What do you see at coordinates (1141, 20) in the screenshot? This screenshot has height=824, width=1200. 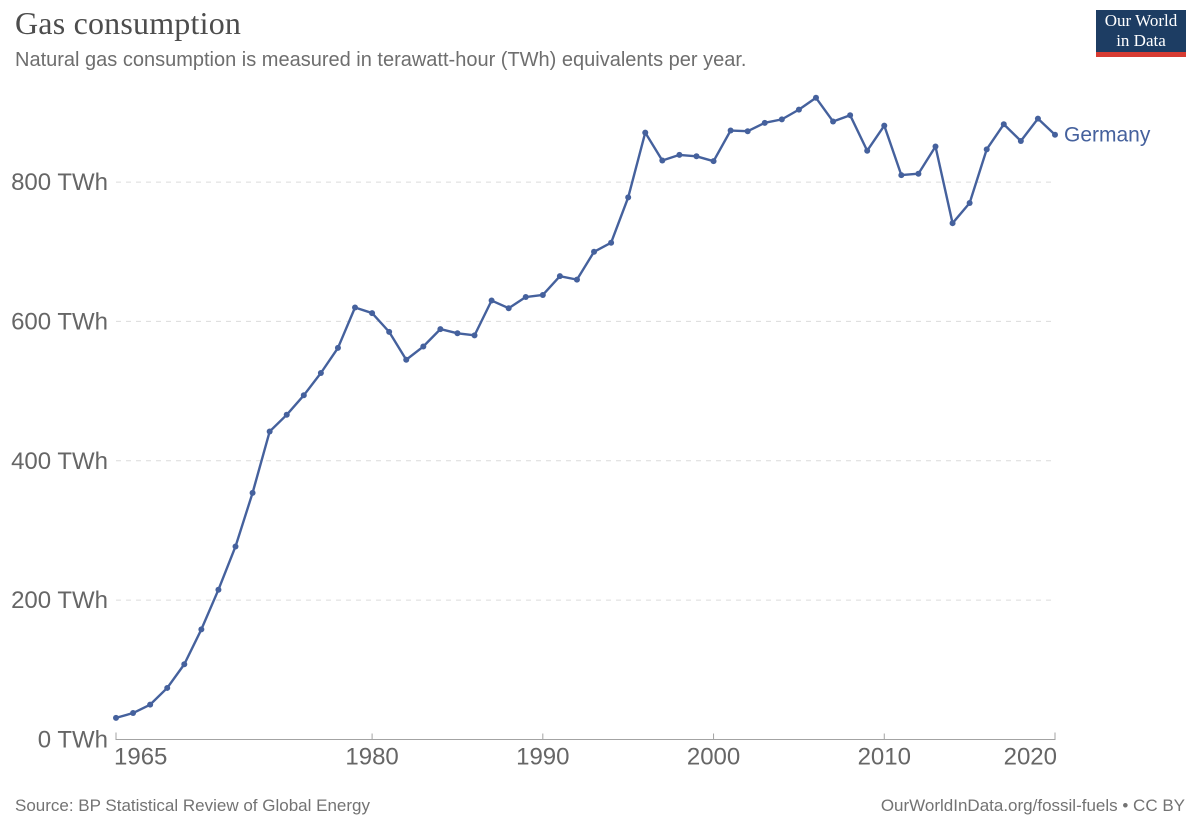 I see `owid-logo-line1: Our World` at bounding box center [1141, 20].